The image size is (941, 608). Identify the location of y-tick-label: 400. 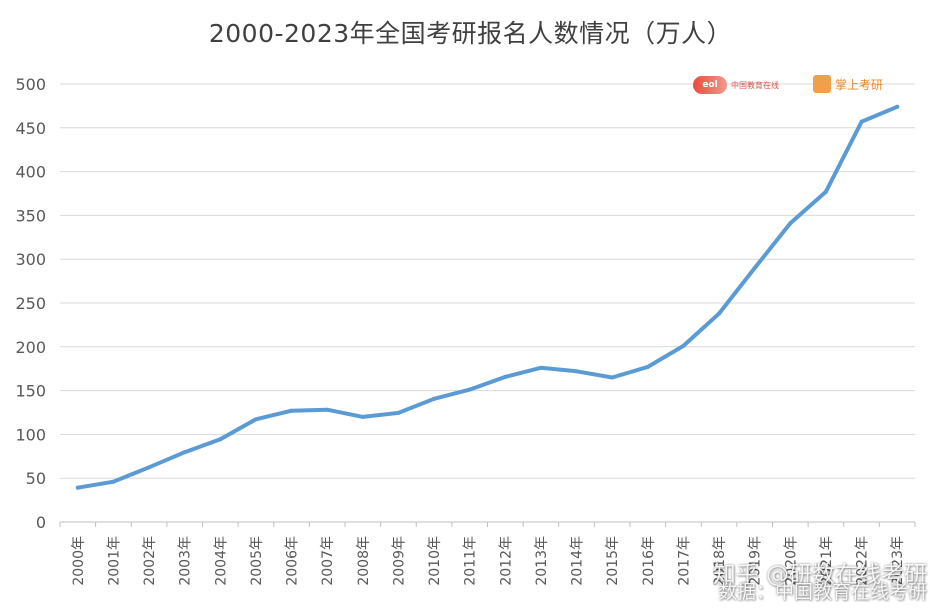
(30, 172).